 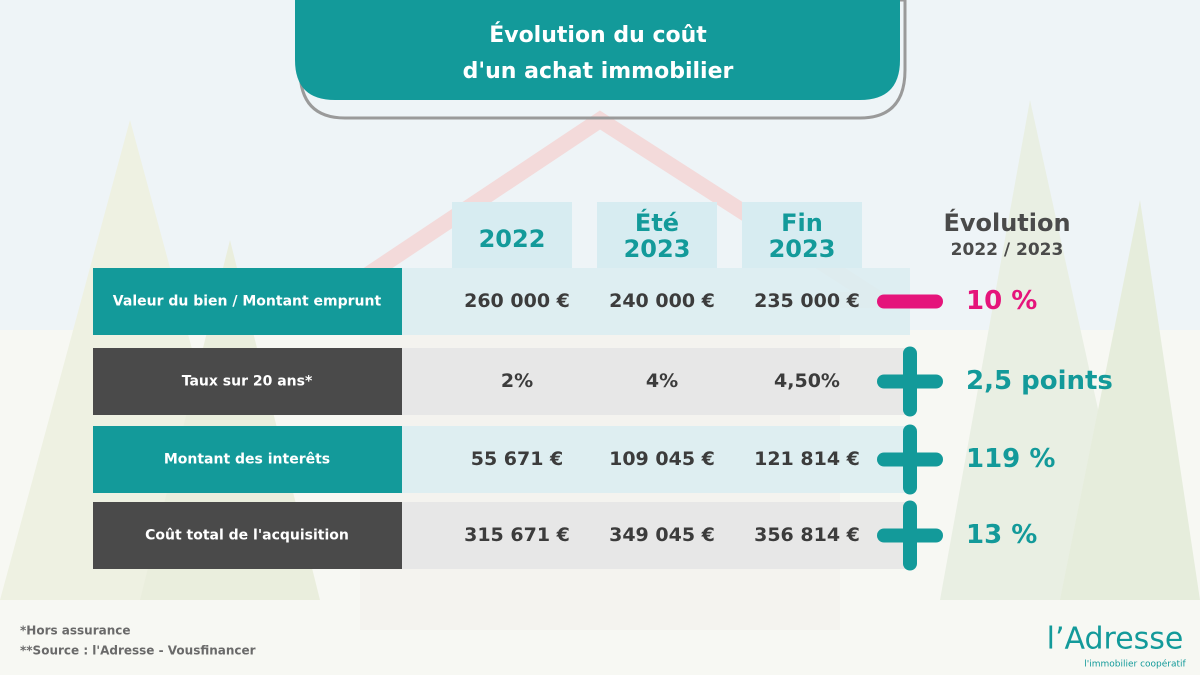 What do you see at coordinates (662, 459) in the screenshot?
I see `cell: 109 045 €` at bounding box center [662, 459].